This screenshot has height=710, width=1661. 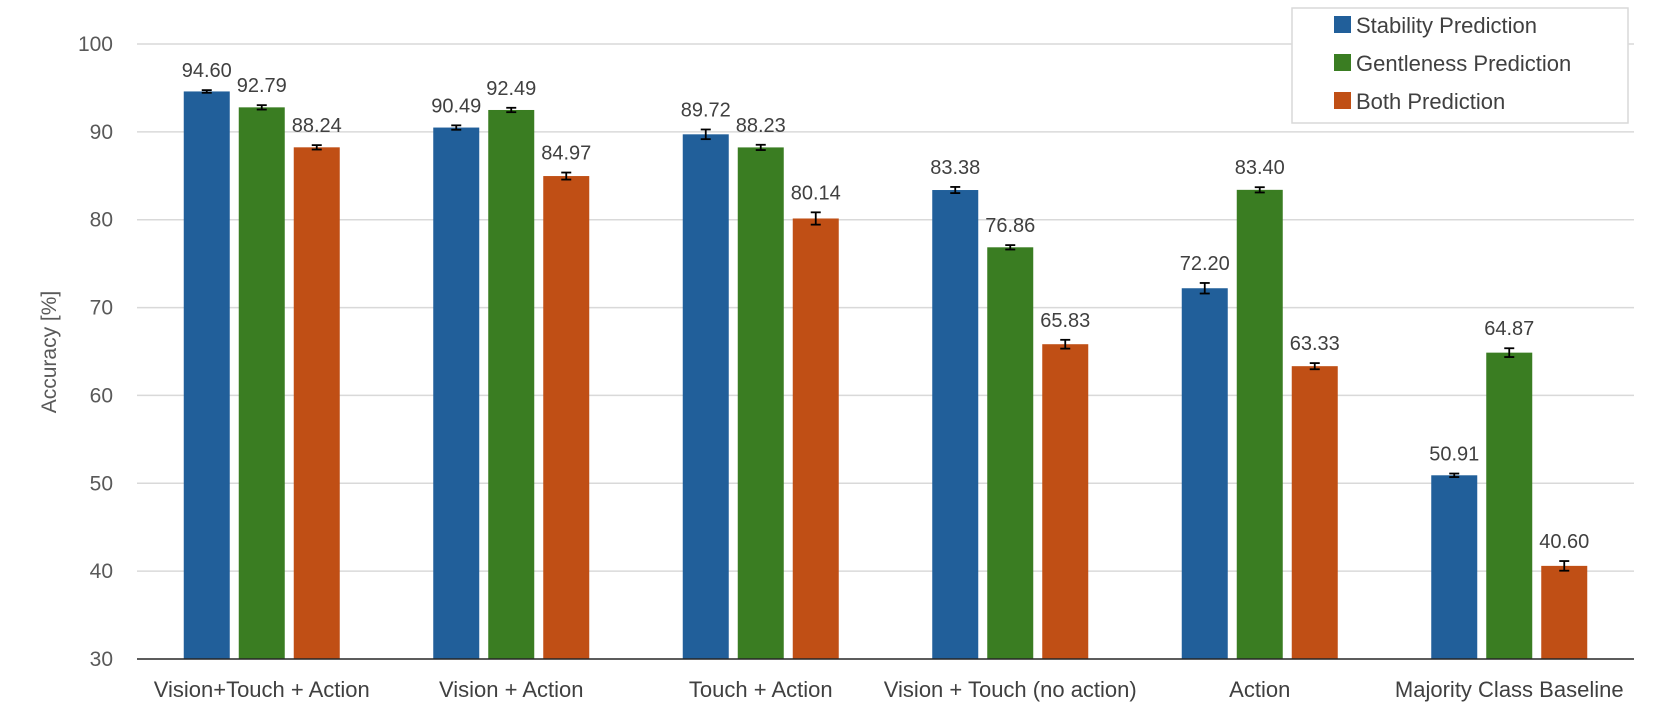 What do you see at coordinates (566, 154) in the screenshot?
I see `data-label: 84.97` at bounding box center [566, 154].